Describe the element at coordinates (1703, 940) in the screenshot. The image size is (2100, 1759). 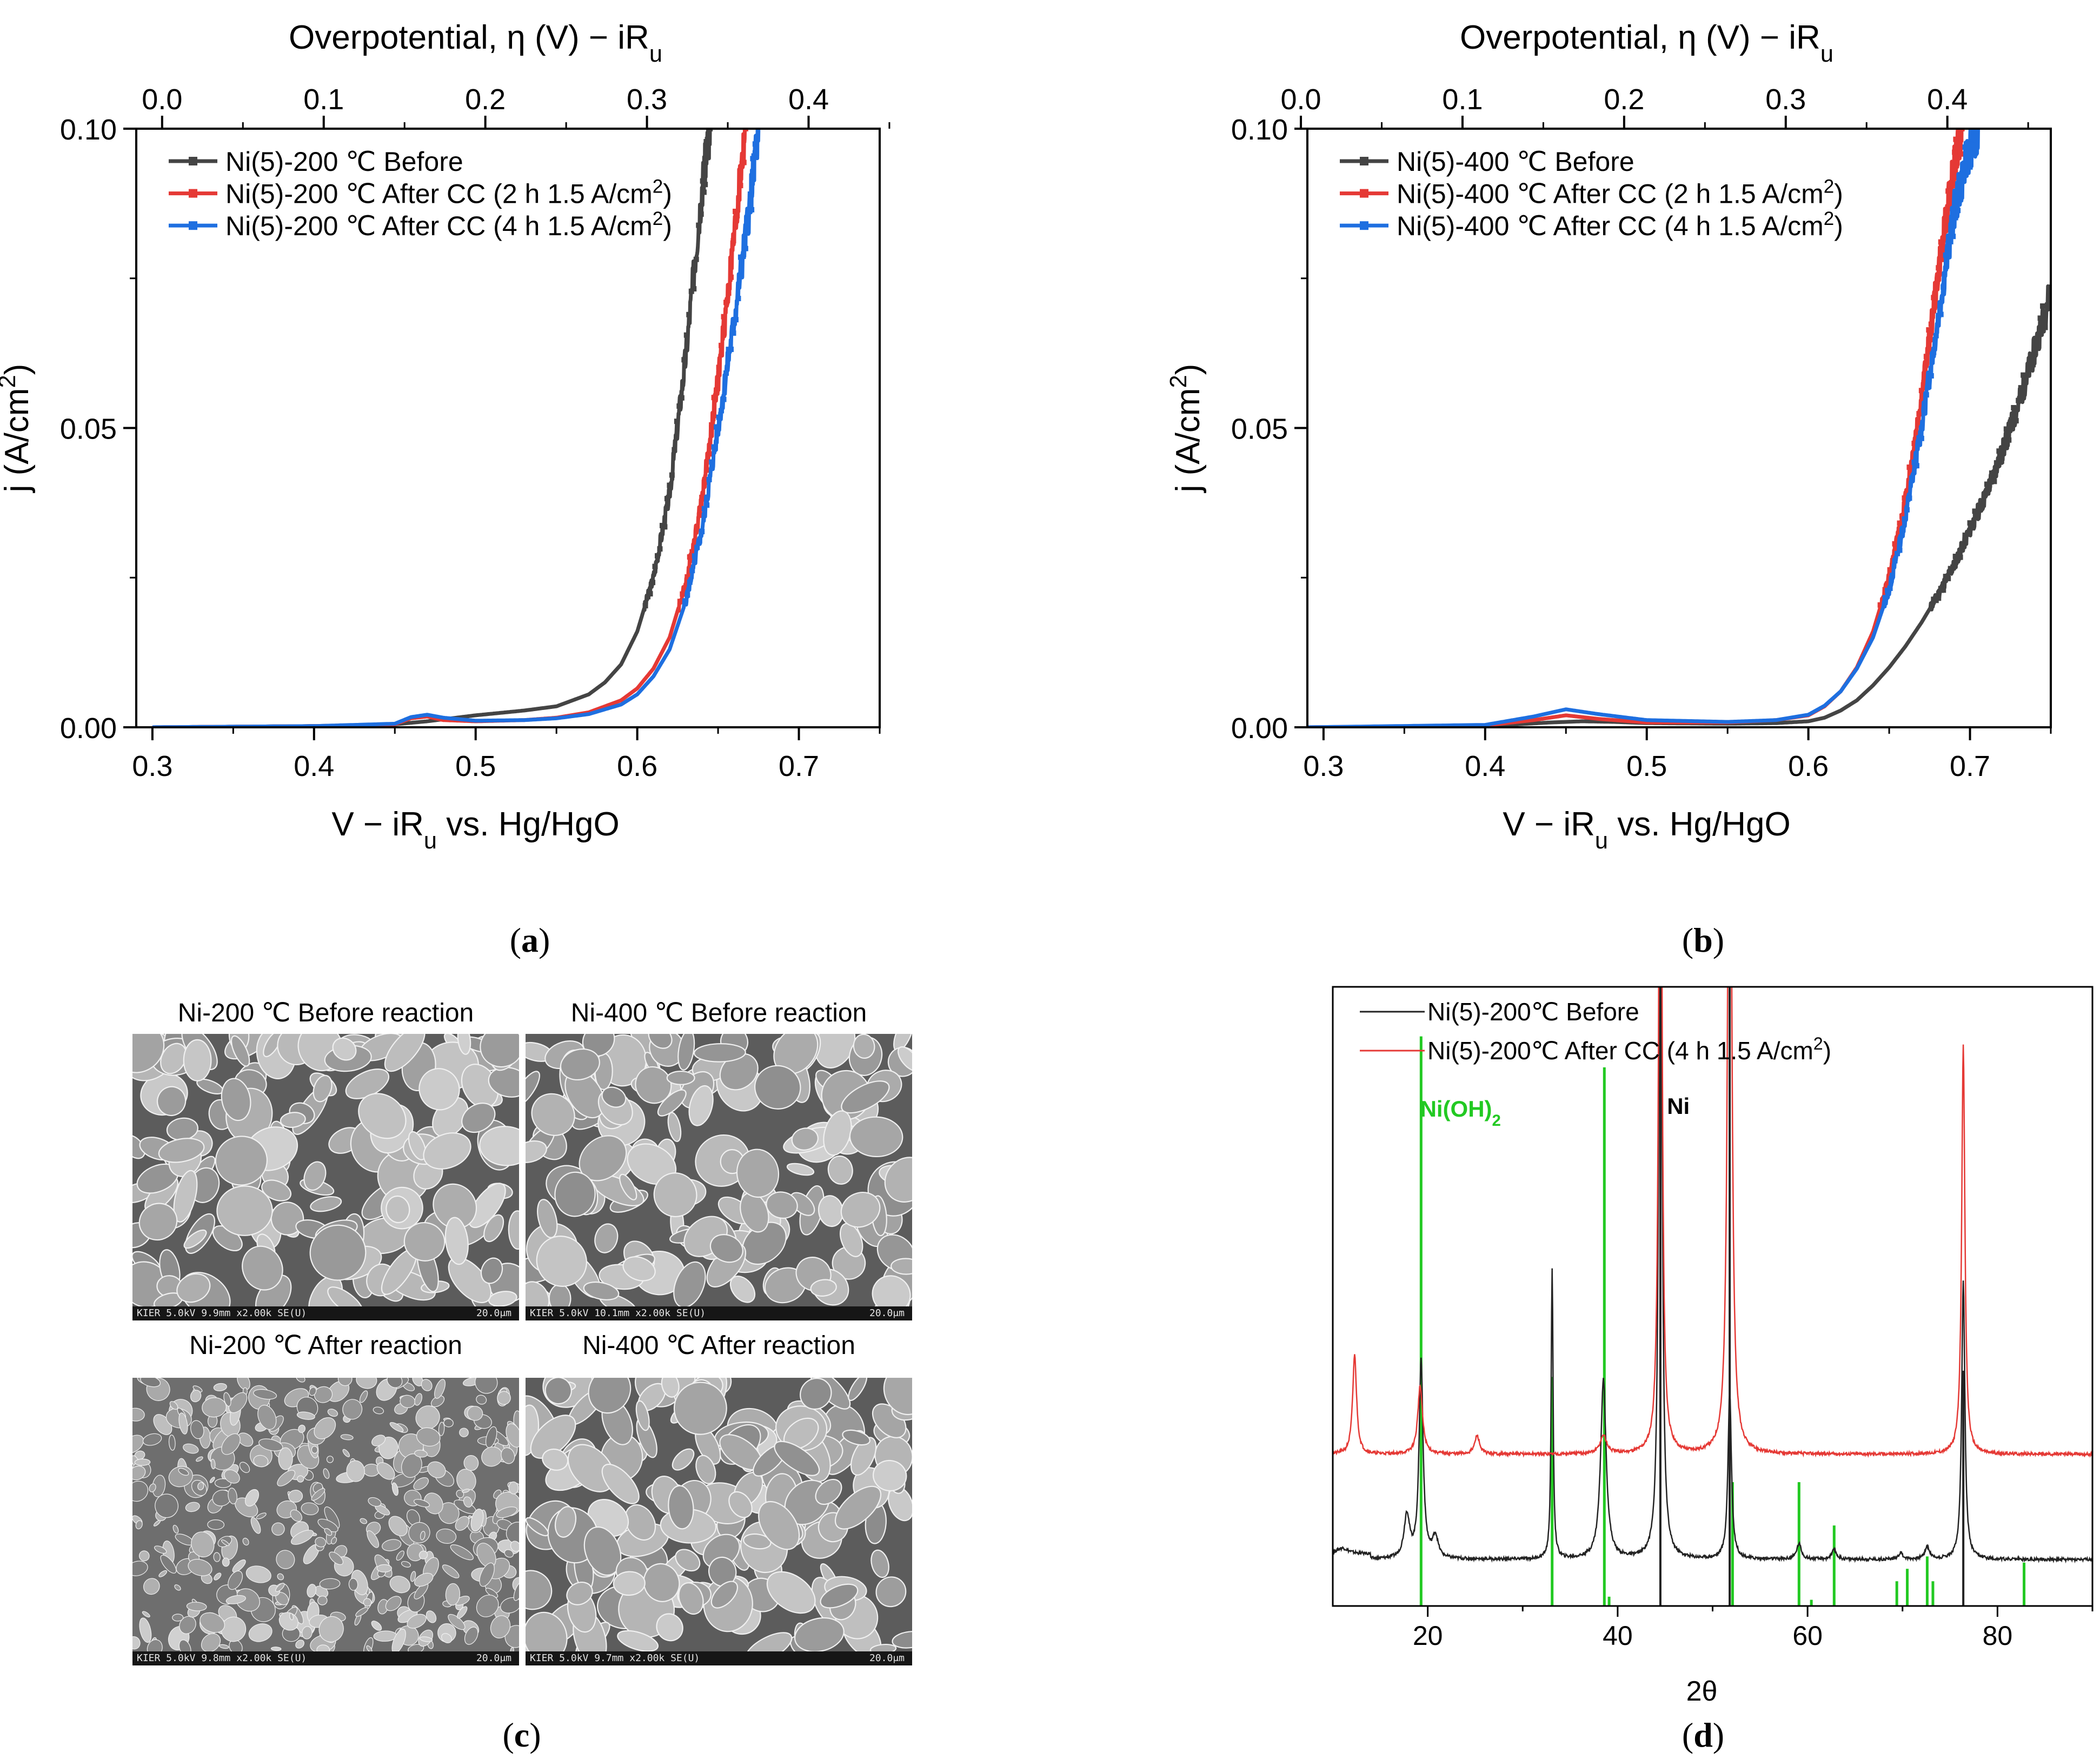
I see `panel-b-letter: (b)` at that location.